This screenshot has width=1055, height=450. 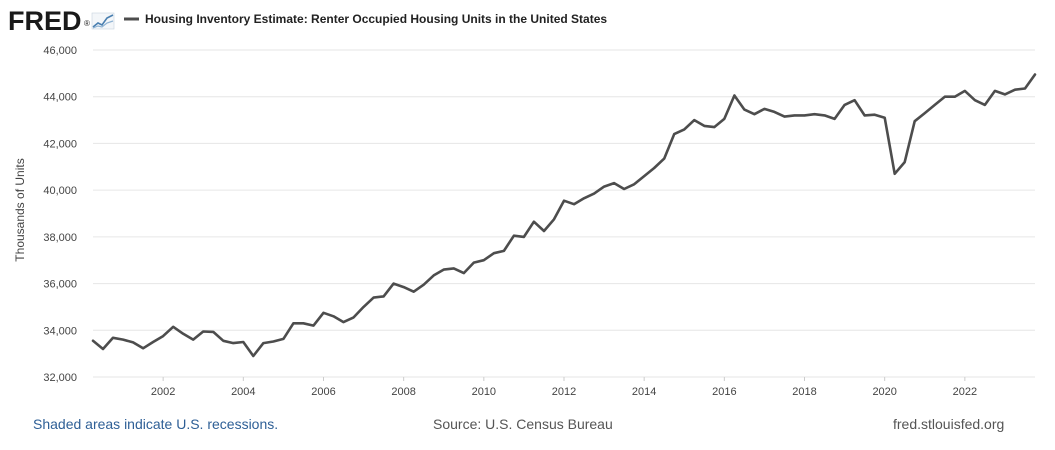 I want to click on x-tick-label: 2004, so click(x=243, y=392).